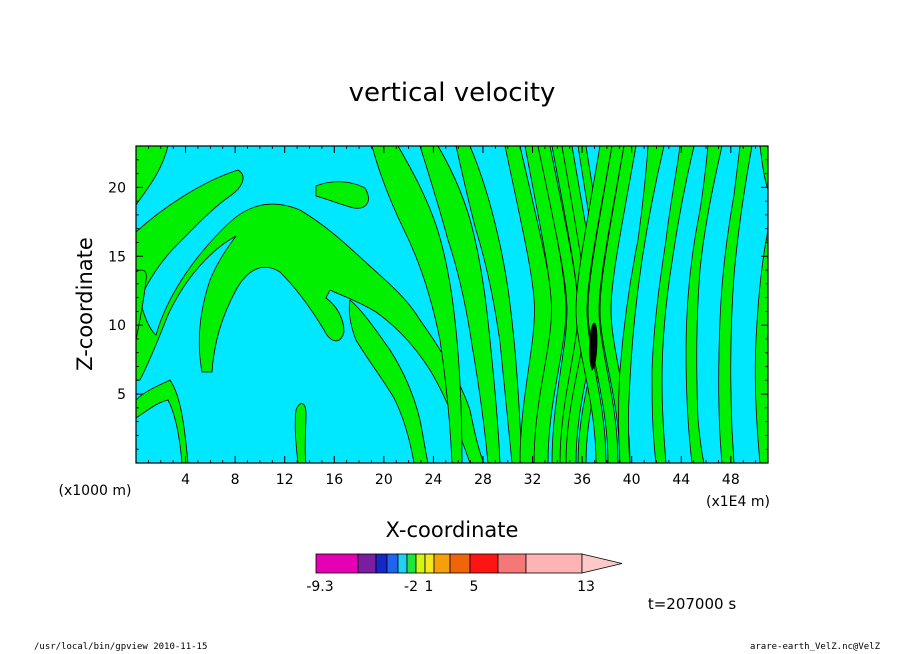 The image size is (904, 654). I want to click on x-tick-label: 24, so click(433, 480).